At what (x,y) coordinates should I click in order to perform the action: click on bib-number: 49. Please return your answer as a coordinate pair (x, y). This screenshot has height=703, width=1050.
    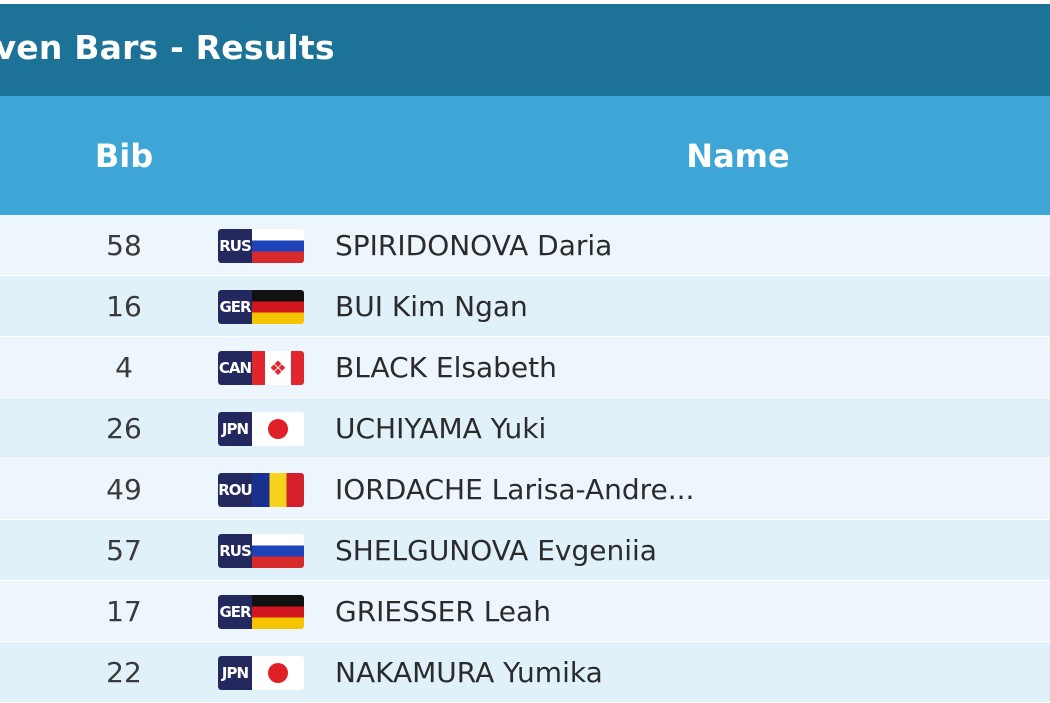
    Looking at the image, I should click on (124, 489).